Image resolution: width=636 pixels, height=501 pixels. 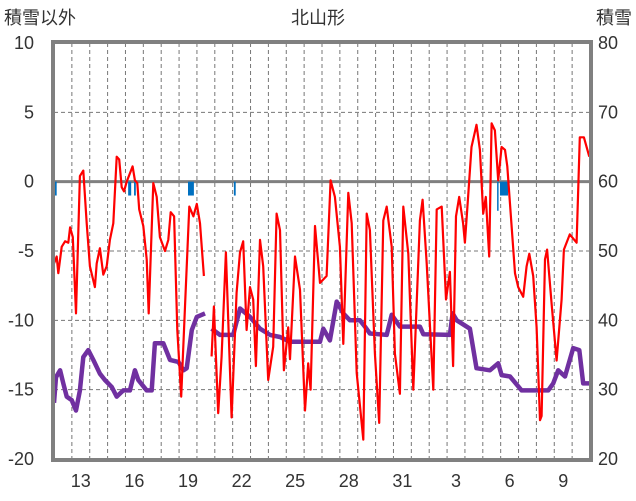 What do you see at coordinates (318, 18) in the screenshot?
I see `chart-title: 北山形` at bounding box center [318, 18].